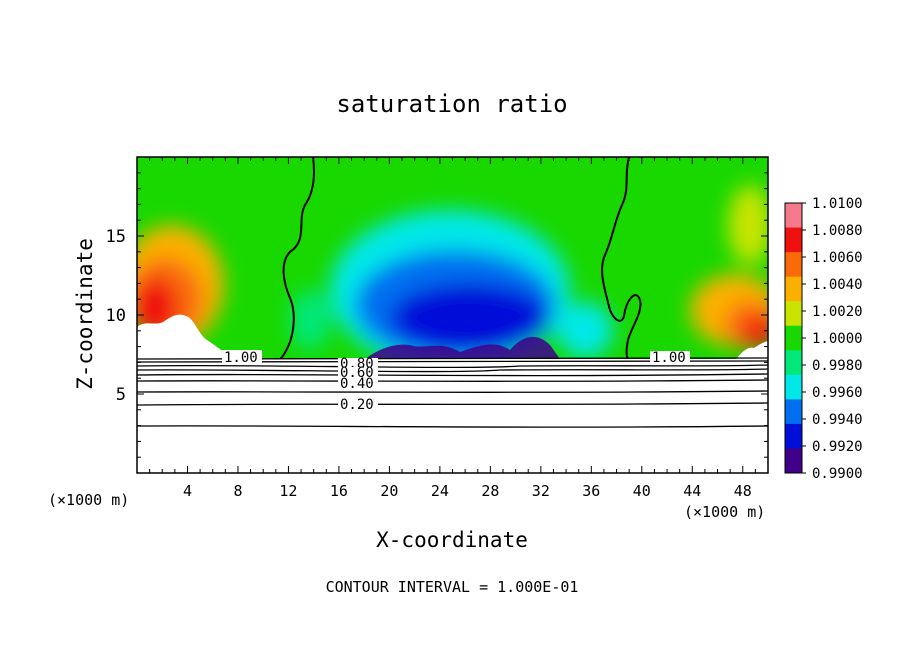  Describe the element at coordinates (837, 231) in the screenshot. I see `colorbar-label: 1.0080` at that location.